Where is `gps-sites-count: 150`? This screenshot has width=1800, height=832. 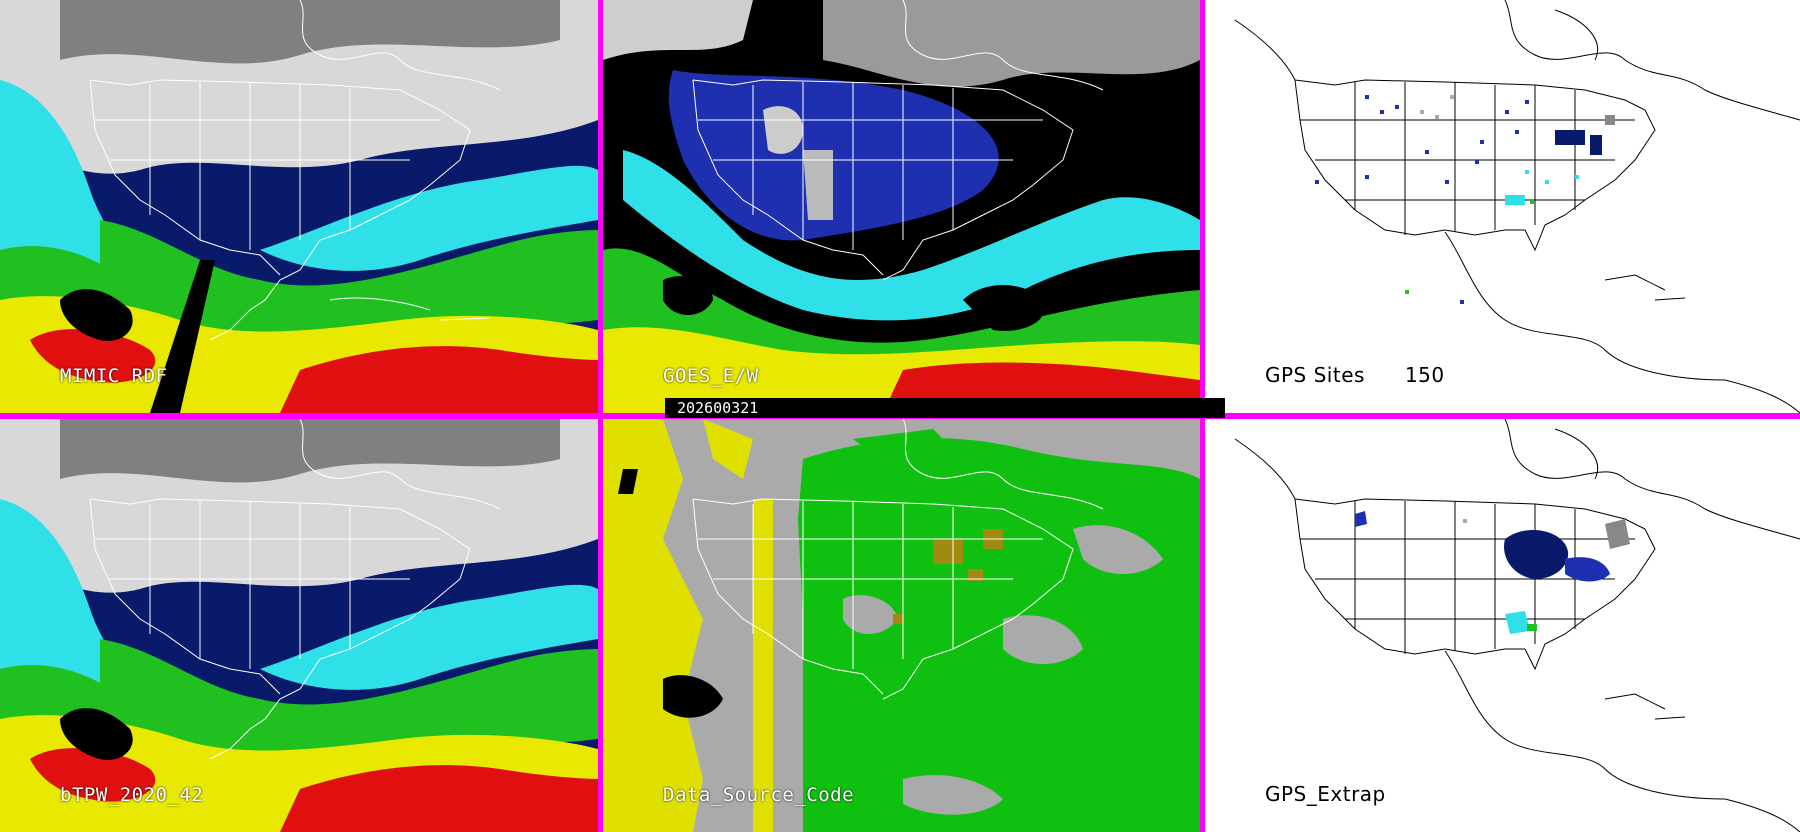
gps-sites-count: 150 is located at coordinates (1424, 375).